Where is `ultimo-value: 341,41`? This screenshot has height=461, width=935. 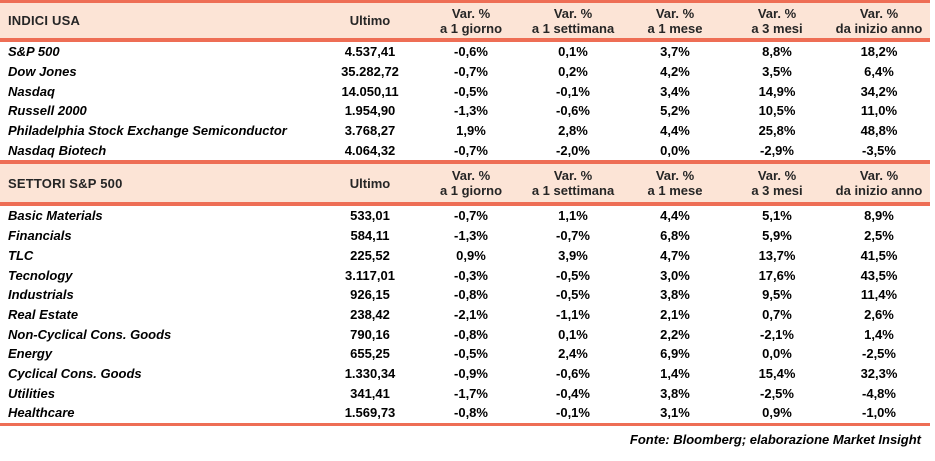 ultimo-value: 341,41 is located at coordinates (370, 393).